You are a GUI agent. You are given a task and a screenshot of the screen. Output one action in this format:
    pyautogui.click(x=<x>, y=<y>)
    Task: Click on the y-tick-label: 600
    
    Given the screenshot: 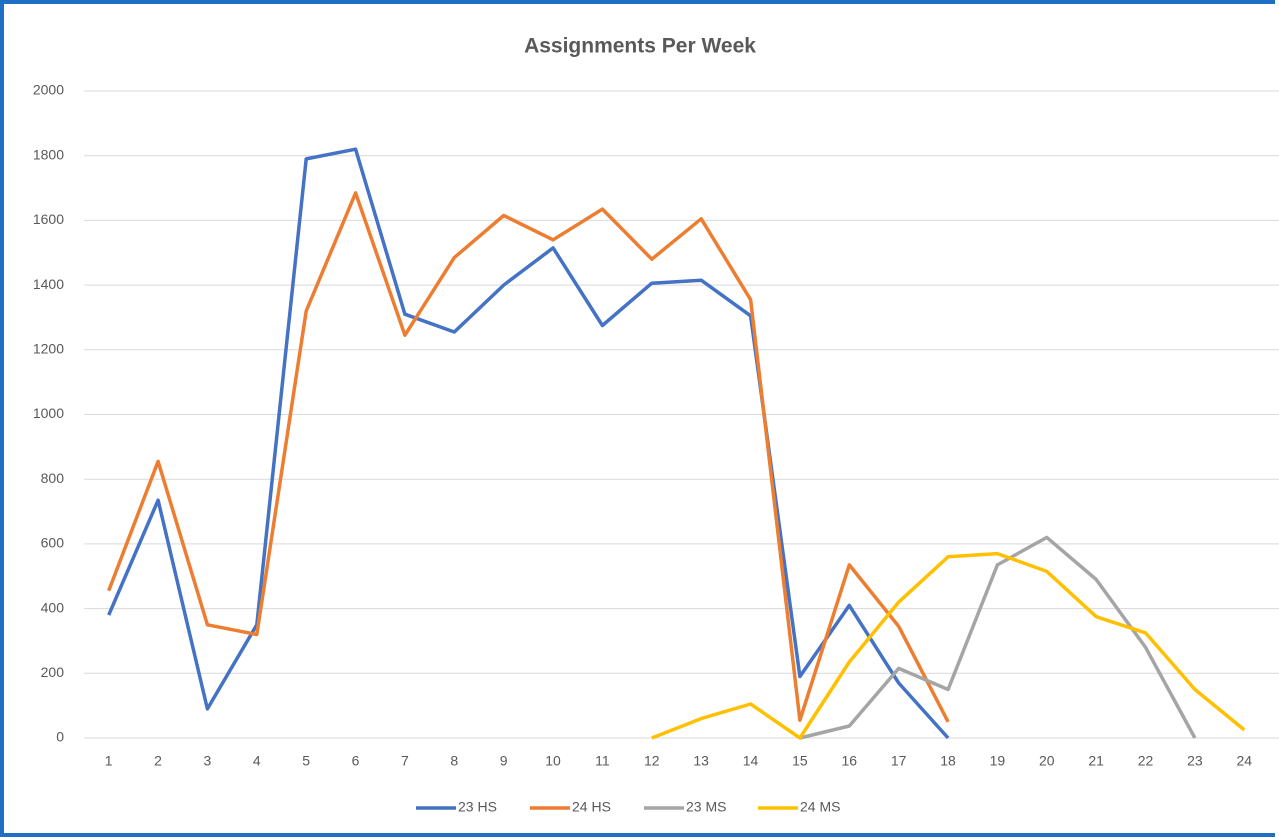 What is the action you would take?
    pyautogui.click(x=53, y=543)
    